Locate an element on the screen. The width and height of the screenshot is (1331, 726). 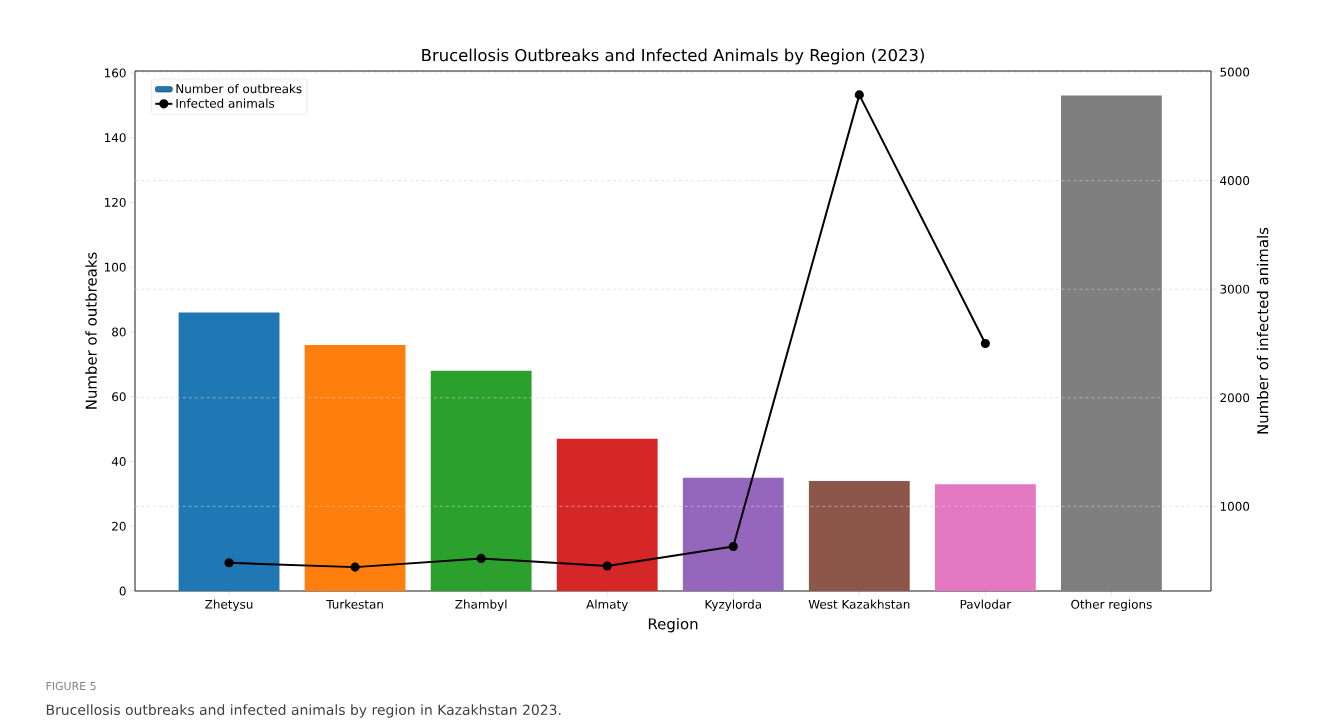
chart-title: Brucellosis Outbreaks and Infected Animals by Region (2023) is located at coordinates (673, 56).